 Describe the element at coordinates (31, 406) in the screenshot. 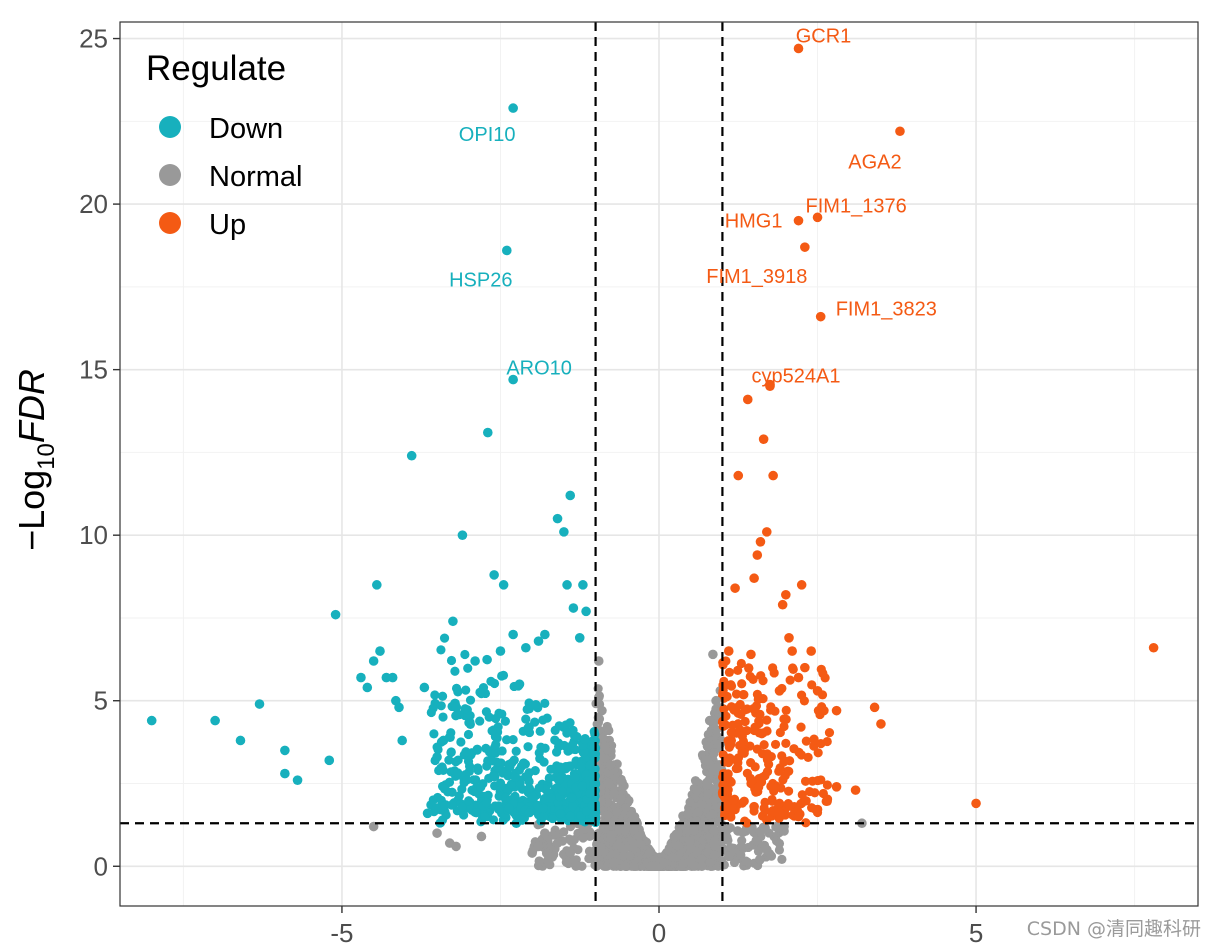

I see `y-label-italic: FDR` at that location.